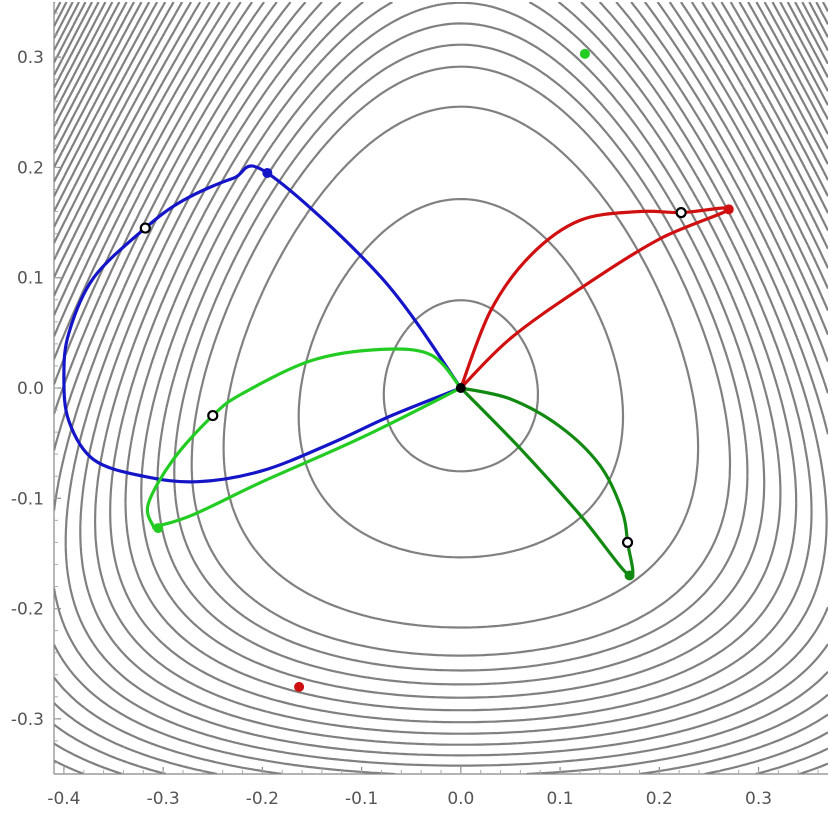 The image size is (830, 814). Describe the element at coordinates (460, 799) in the screenshot. I see `x-tick-label: 0.0` at that location.